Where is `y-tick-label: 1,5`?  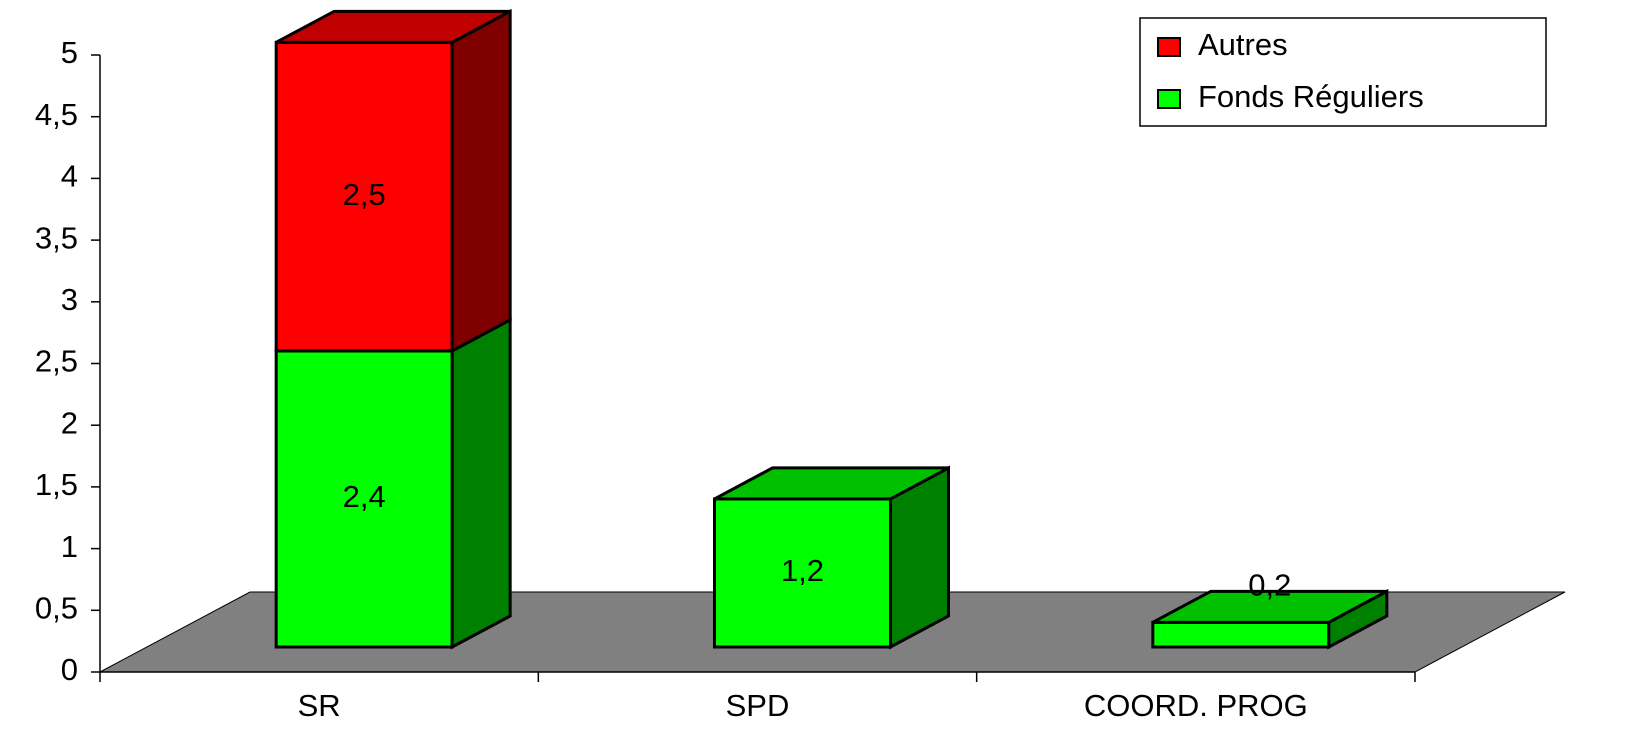 y-tick-label: 1,5 is located at coordinates (56, 484).